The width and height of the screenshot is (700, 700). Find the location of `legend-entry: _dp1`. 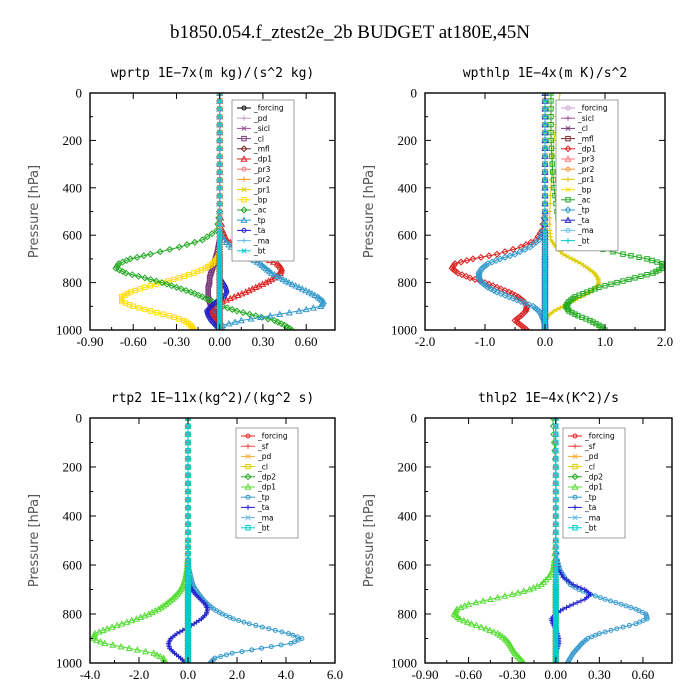

legend-entry: _dp1 is located at coordinates (578, 149).